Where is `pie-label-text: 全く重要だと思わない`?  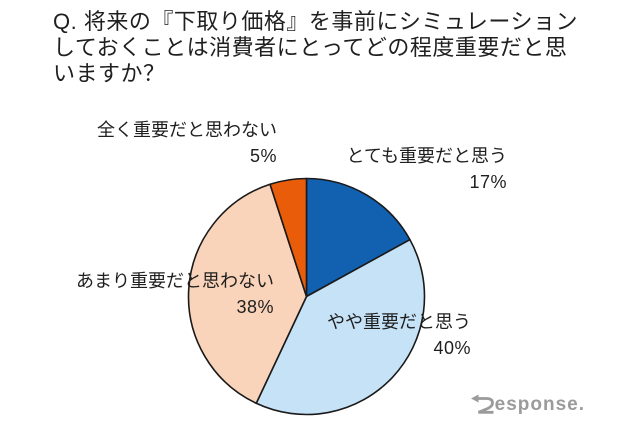 pie-label-text: 全く重要だと思わない is located at coordinates (187, 130).